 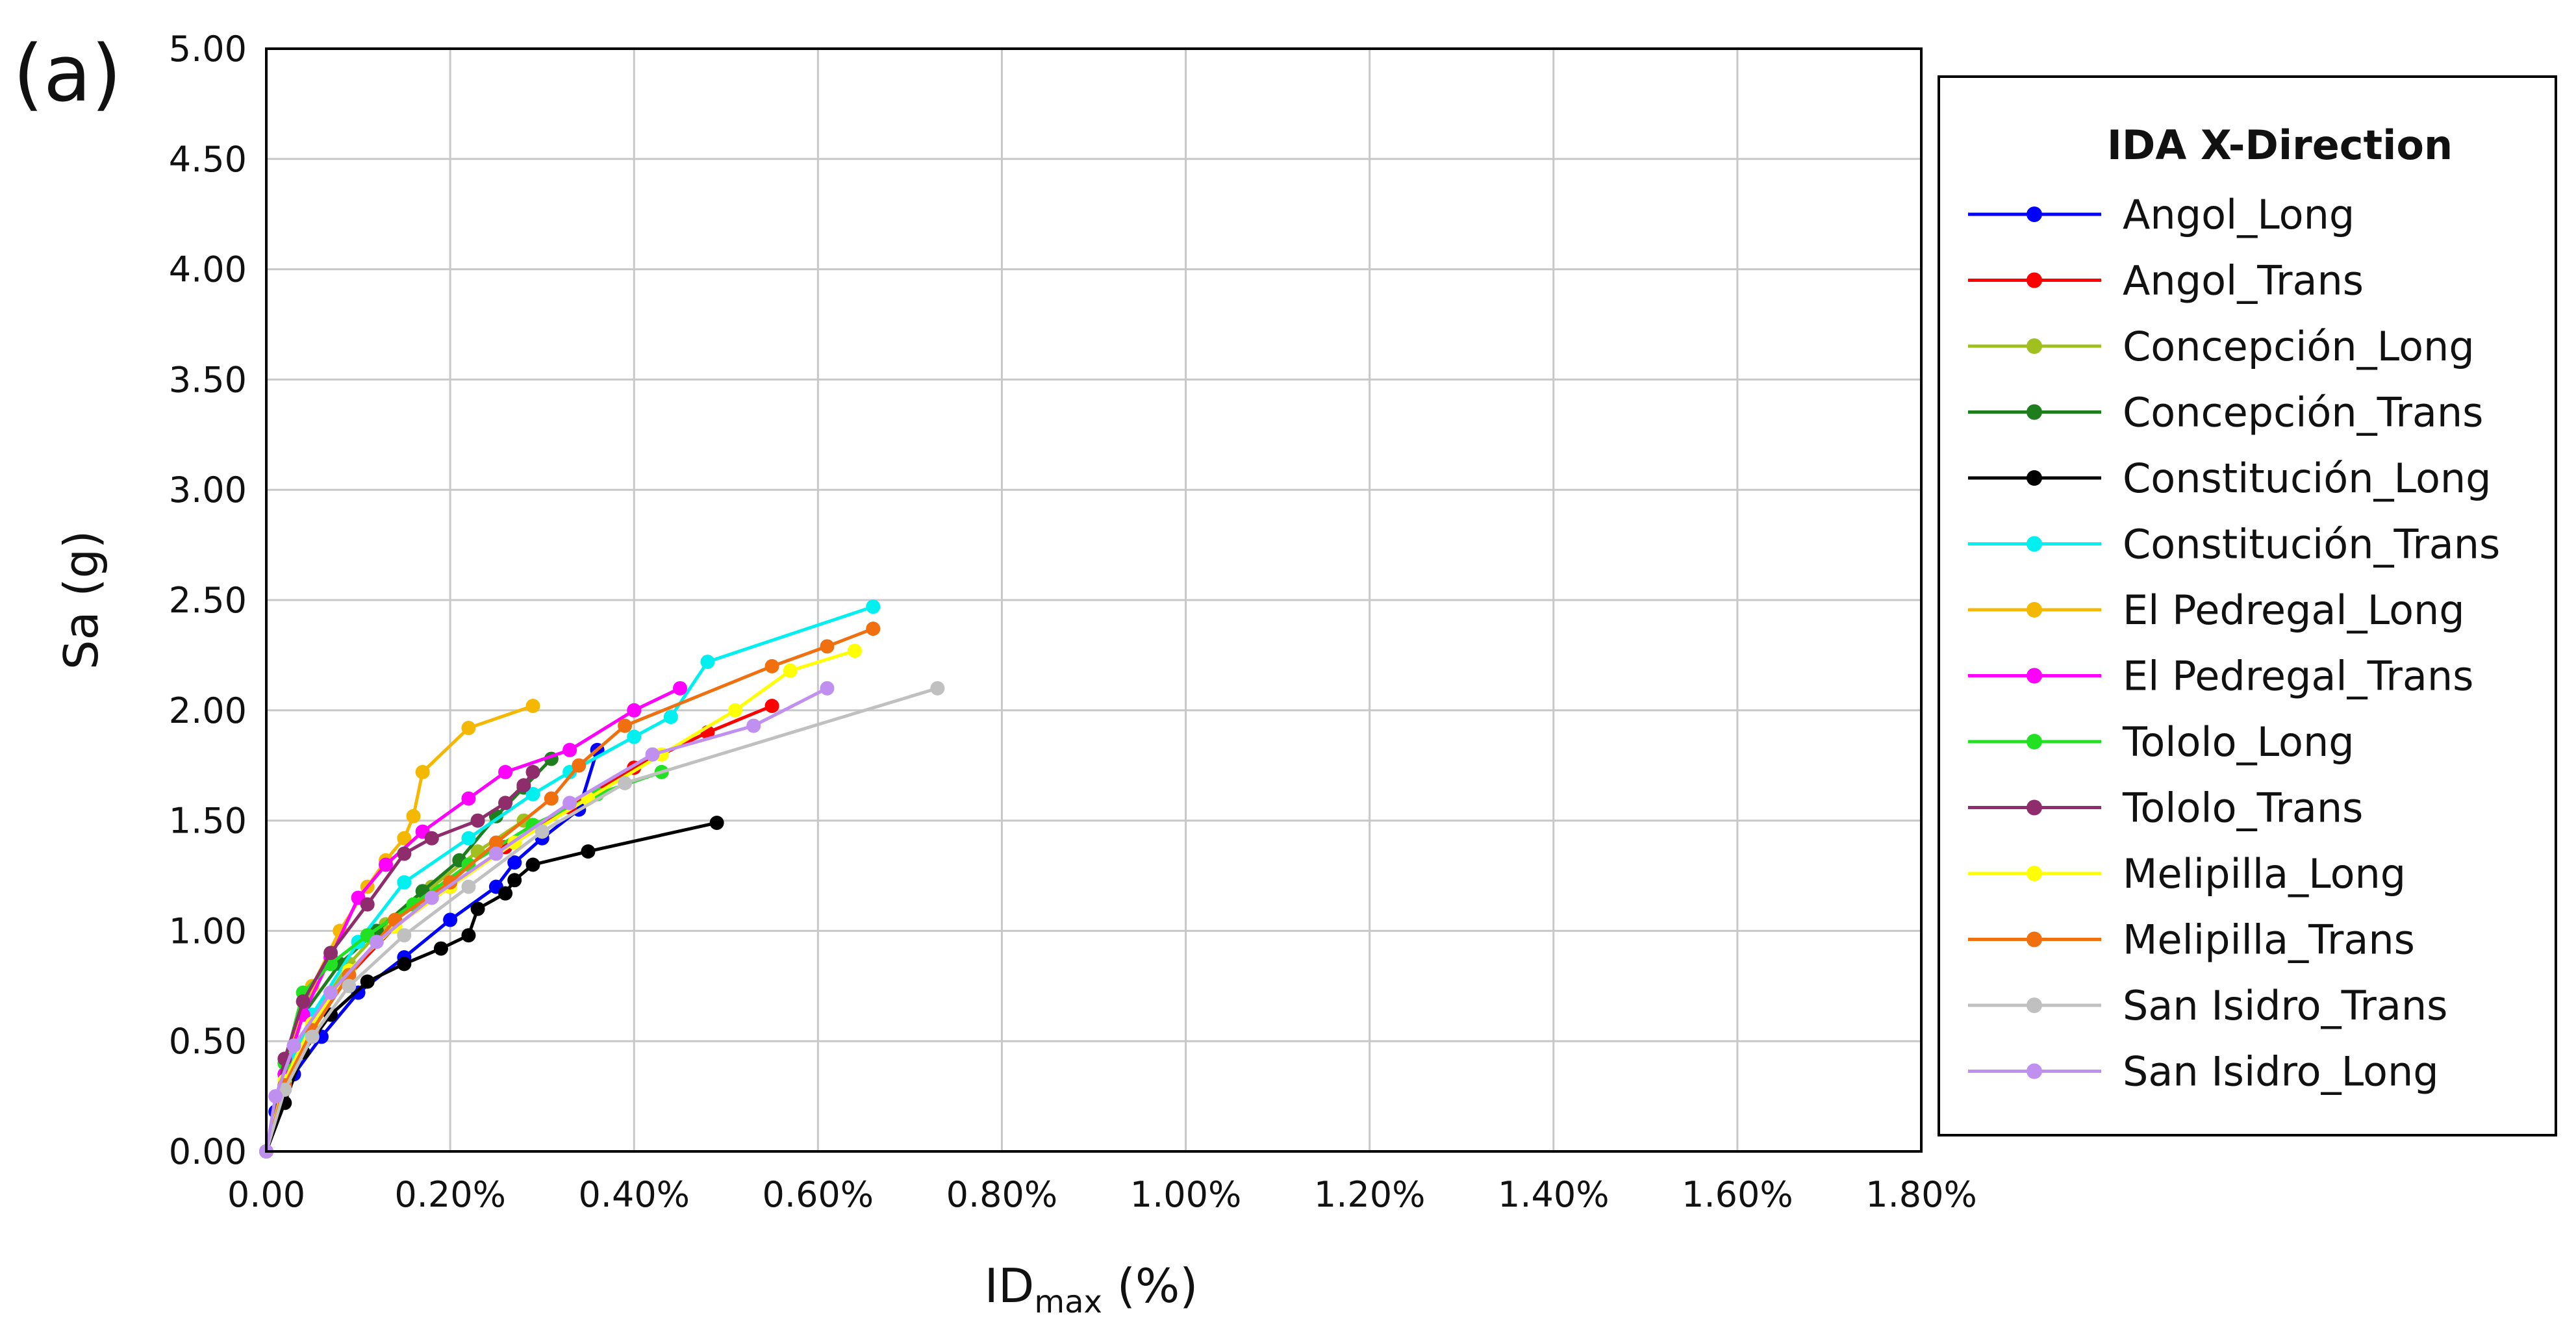 I want to click on x-tick-label: 0.60%, so click(x=819, y=1194).